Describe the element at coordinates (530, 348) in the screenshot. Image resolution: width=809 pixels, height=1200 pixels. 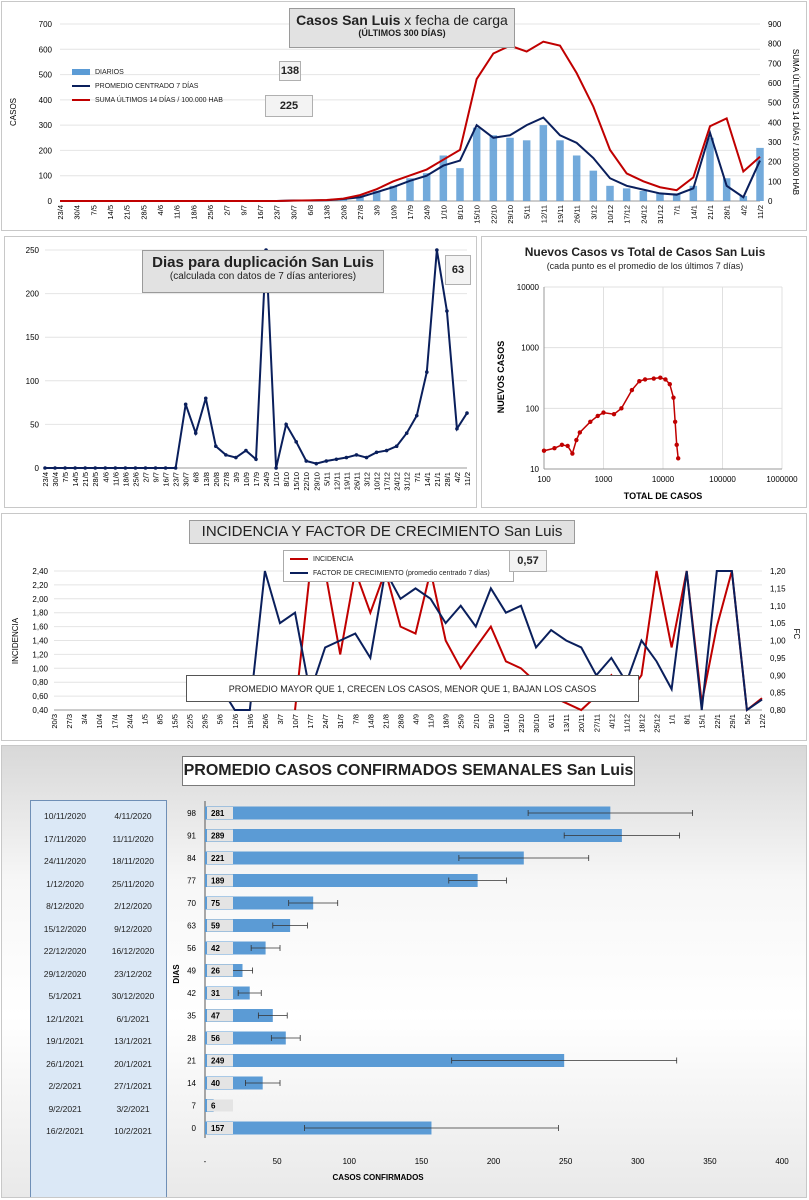
I see `y-tick-label: 1000` at that location.